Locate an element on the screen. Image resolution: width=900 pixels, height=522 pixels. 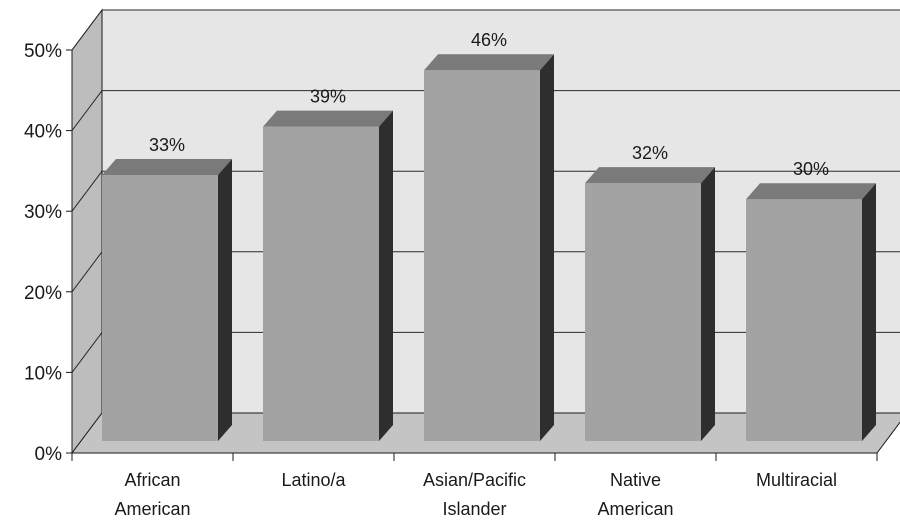
bar-value-label: 39% is located at coordinates (328, 97).